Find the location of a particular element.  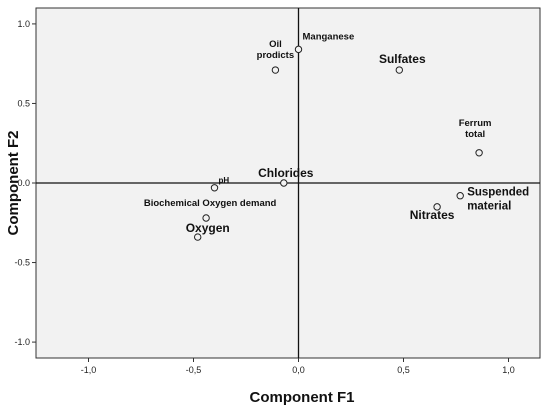

x-tick-label: 0,5 is located at coordinates (403, 370).